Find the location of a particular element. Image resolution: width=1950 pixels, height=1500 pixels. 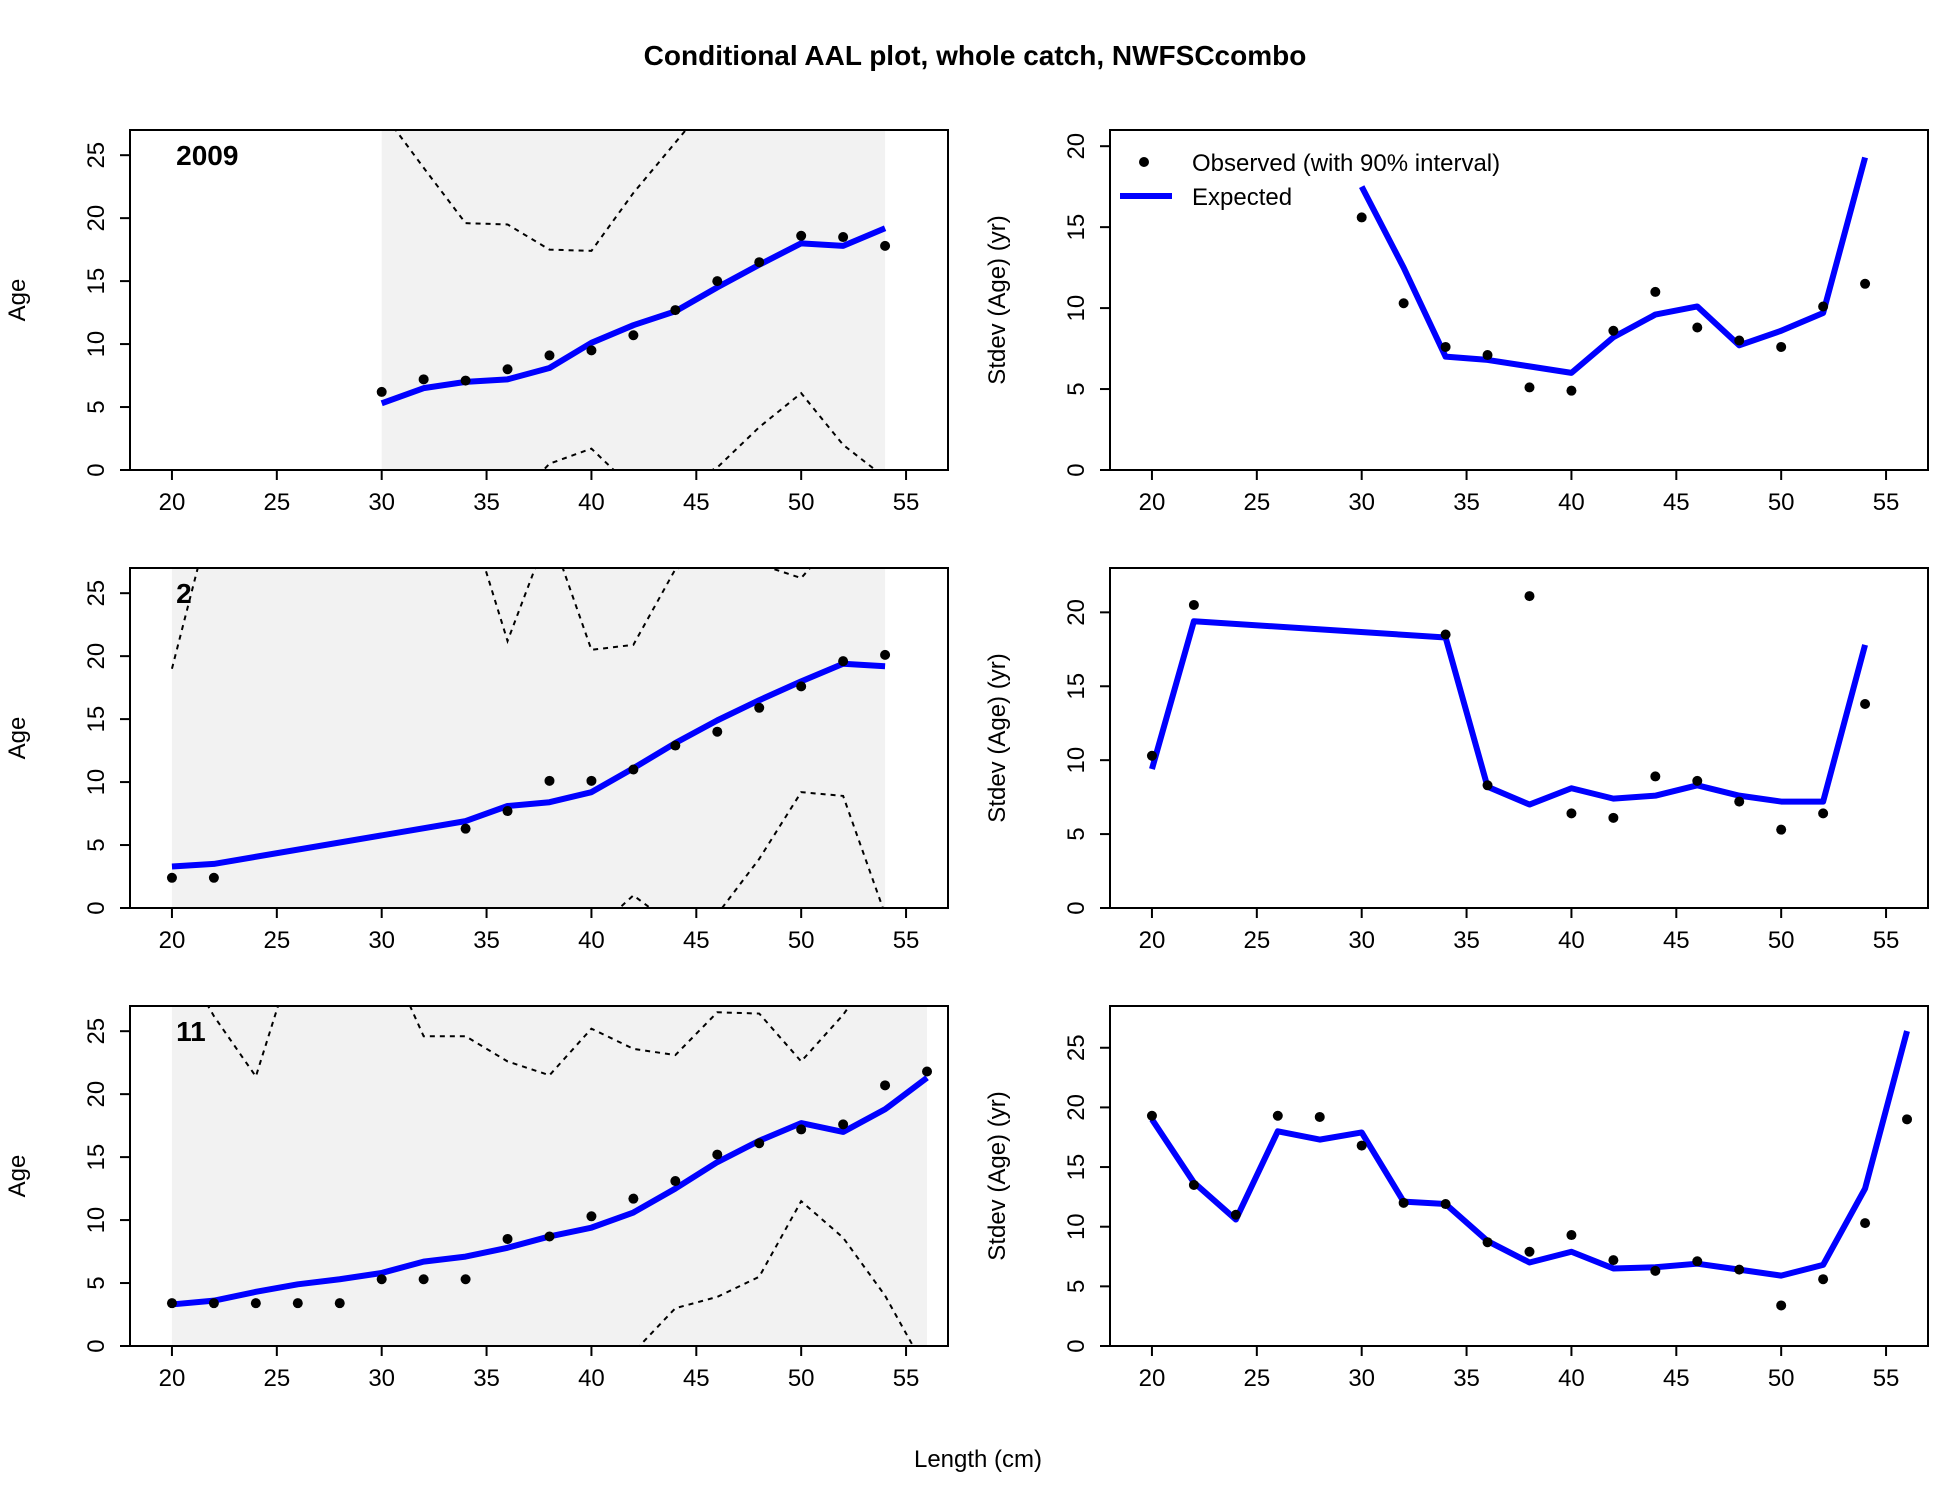

panel-1: 20 25 30 35 40 45 50 55 0 5 10 15 20 25 Age 2009 is located at coordinates (476, 322).